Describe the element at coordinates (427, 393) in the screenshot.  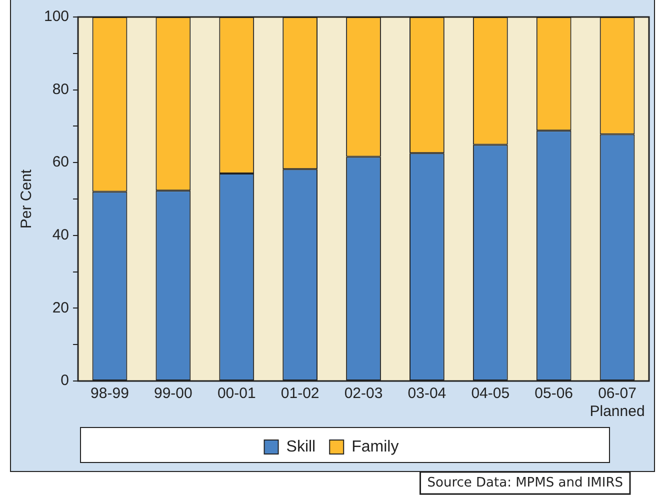
I see `x-tick-label: 03-04` at that location.